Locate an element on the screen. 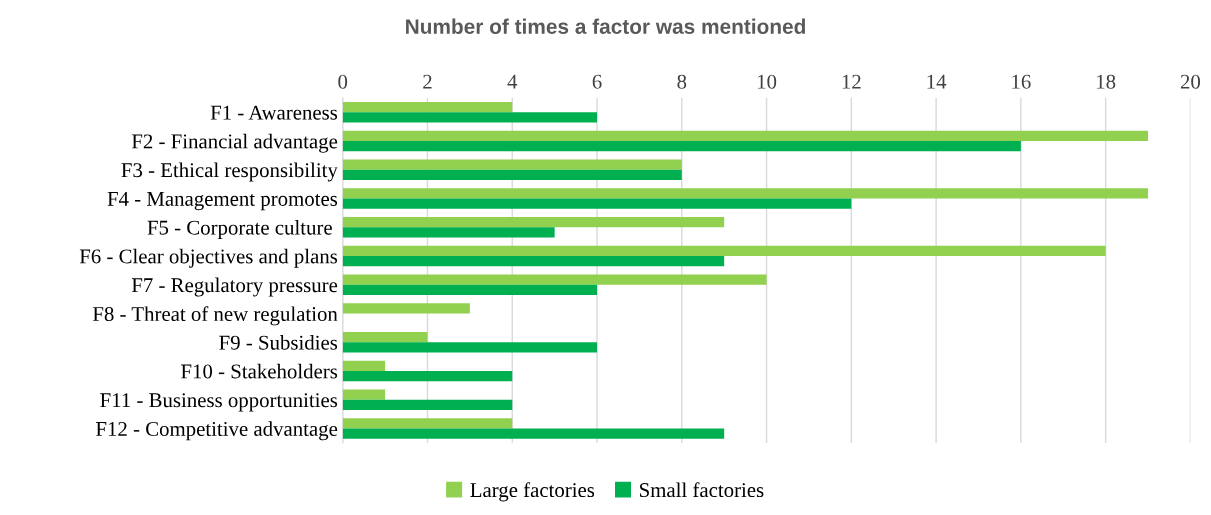 This screenshot has height=515, width=1211. y-tick-label: F11 - Business opportunities is located at coordinates (219, 402).